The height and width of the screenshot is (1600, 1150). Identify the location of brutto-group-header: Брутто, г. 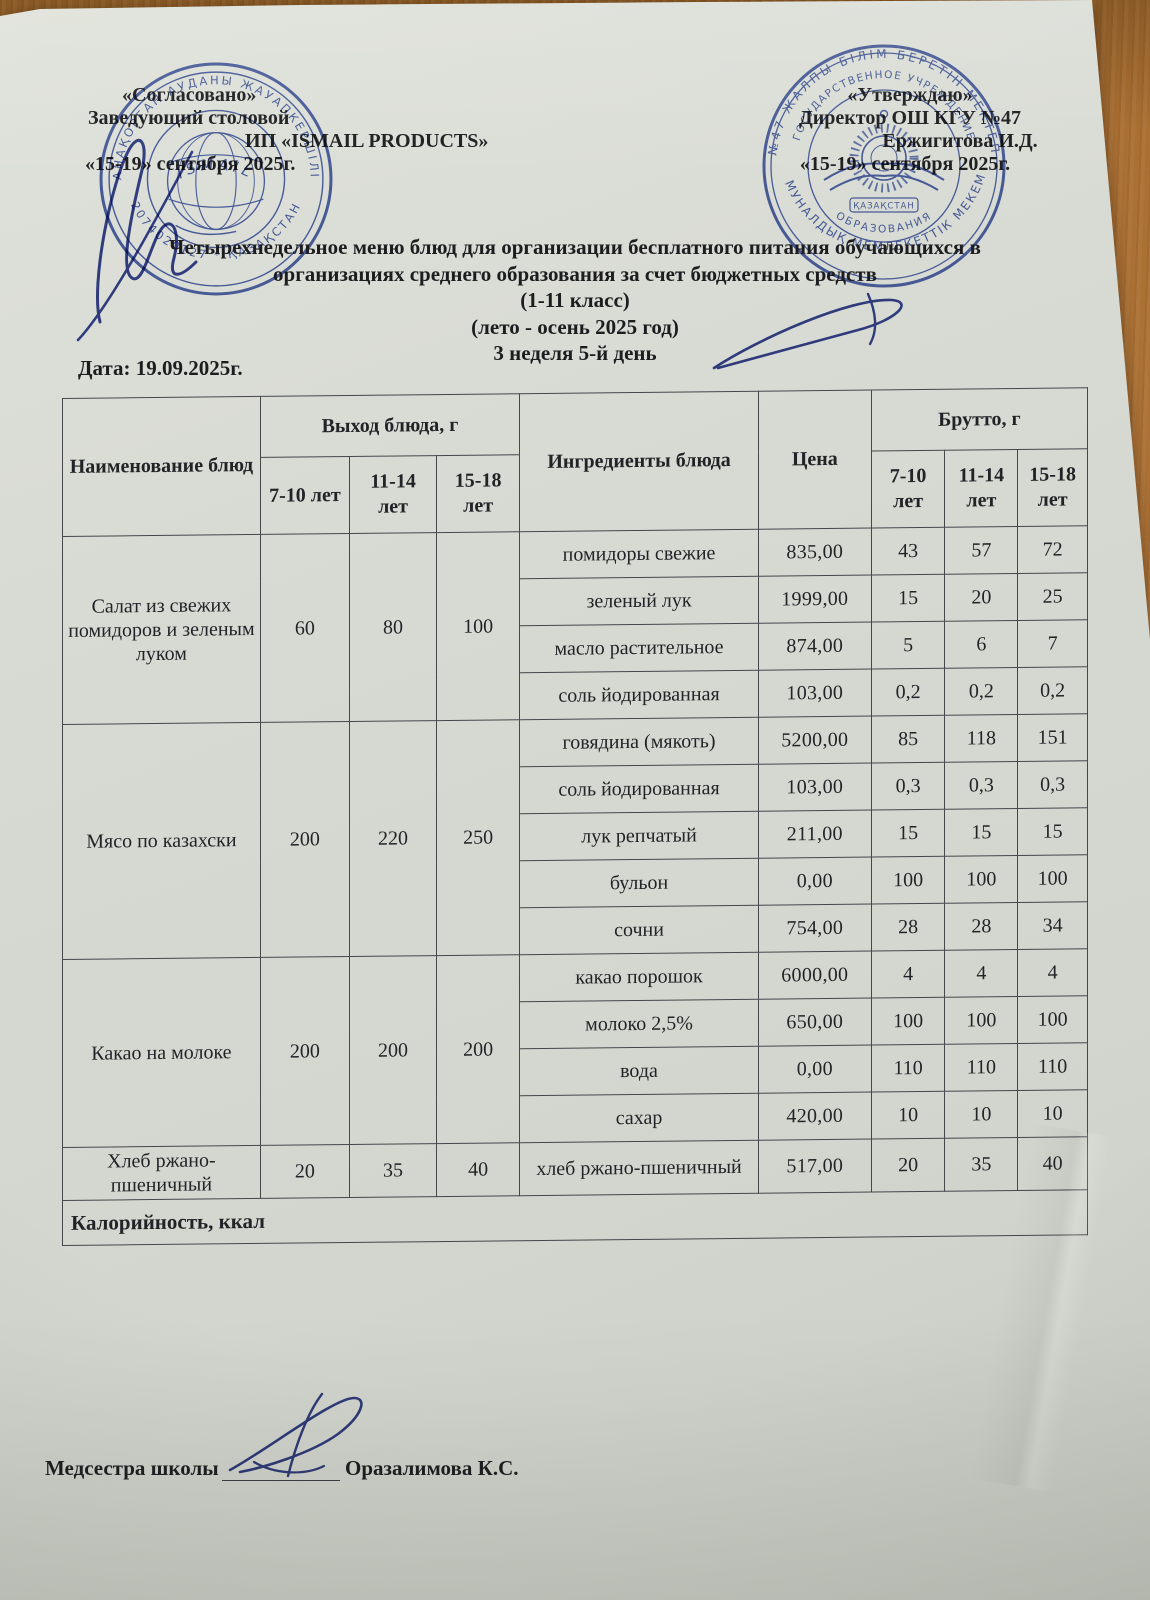
(979, 419).